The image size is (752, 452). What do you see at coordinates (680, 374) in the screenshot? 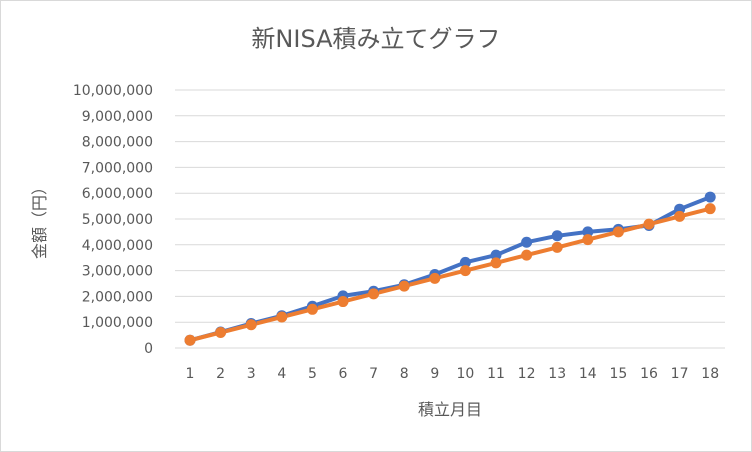
I see `x-tick-label: 17` at bounding box center [680, 374].